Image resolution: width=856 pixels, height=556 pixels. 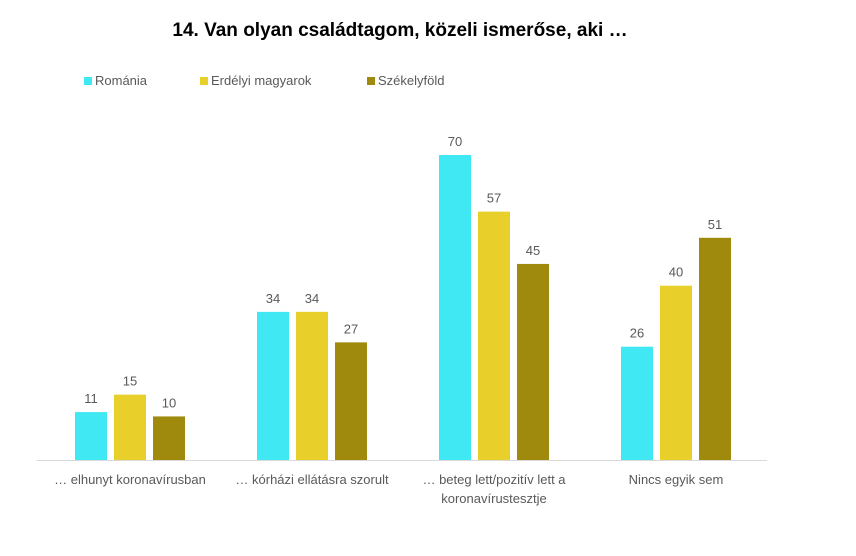 I want to click on data-label: 15, so click(x=130, y=381).